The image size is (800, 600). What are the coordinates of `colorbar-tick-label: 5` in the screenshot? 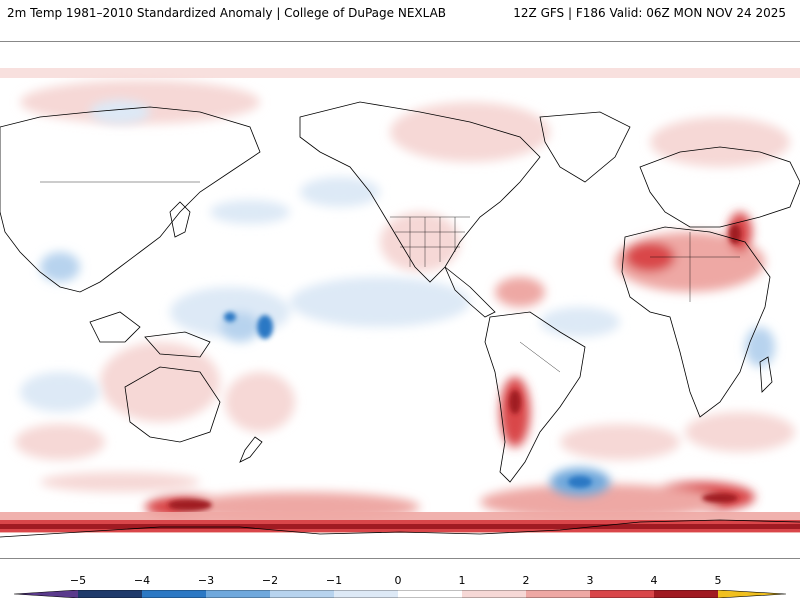 It's located at (718, 580).